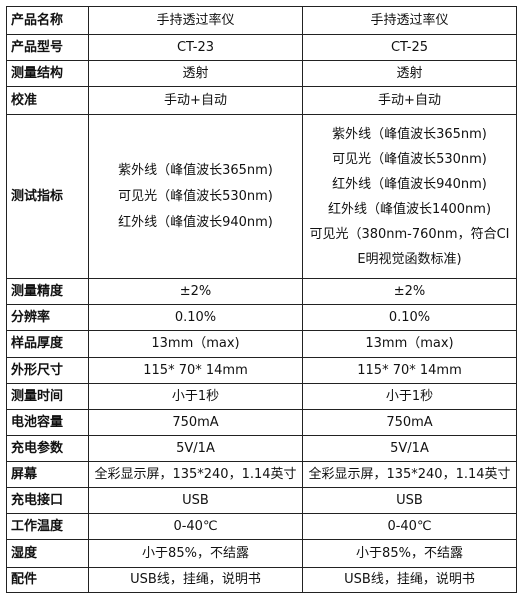 The height and width of the screenshot is (606, 521). I want to click on table-row: 工作温度 0-40℃ 0-40℃, so click(261, 526).